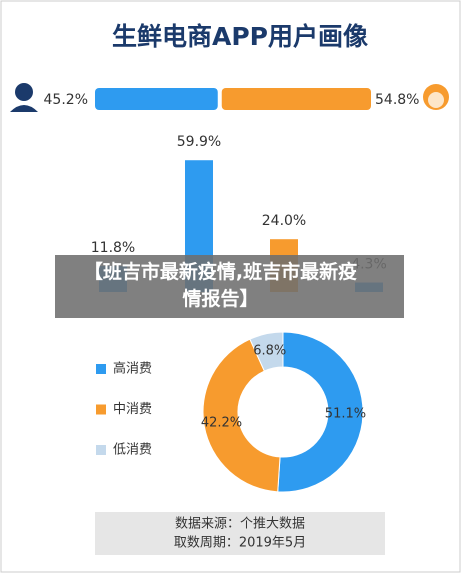 This screenshot has height=573, width=461. I want to click on legend-label: 中消费, so click(132, 409).